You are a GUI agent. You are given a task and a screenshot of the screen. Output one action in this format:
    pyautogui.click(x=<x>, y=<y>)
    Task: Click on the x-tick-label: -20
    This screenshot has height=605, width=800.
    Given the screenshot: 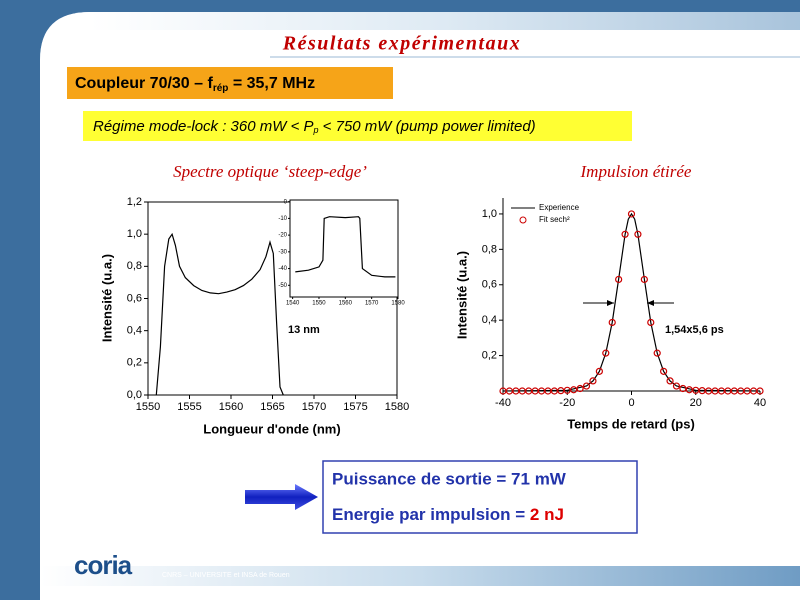 What is the action you would take?
    pyautogui.click(x=567, y=403)
    